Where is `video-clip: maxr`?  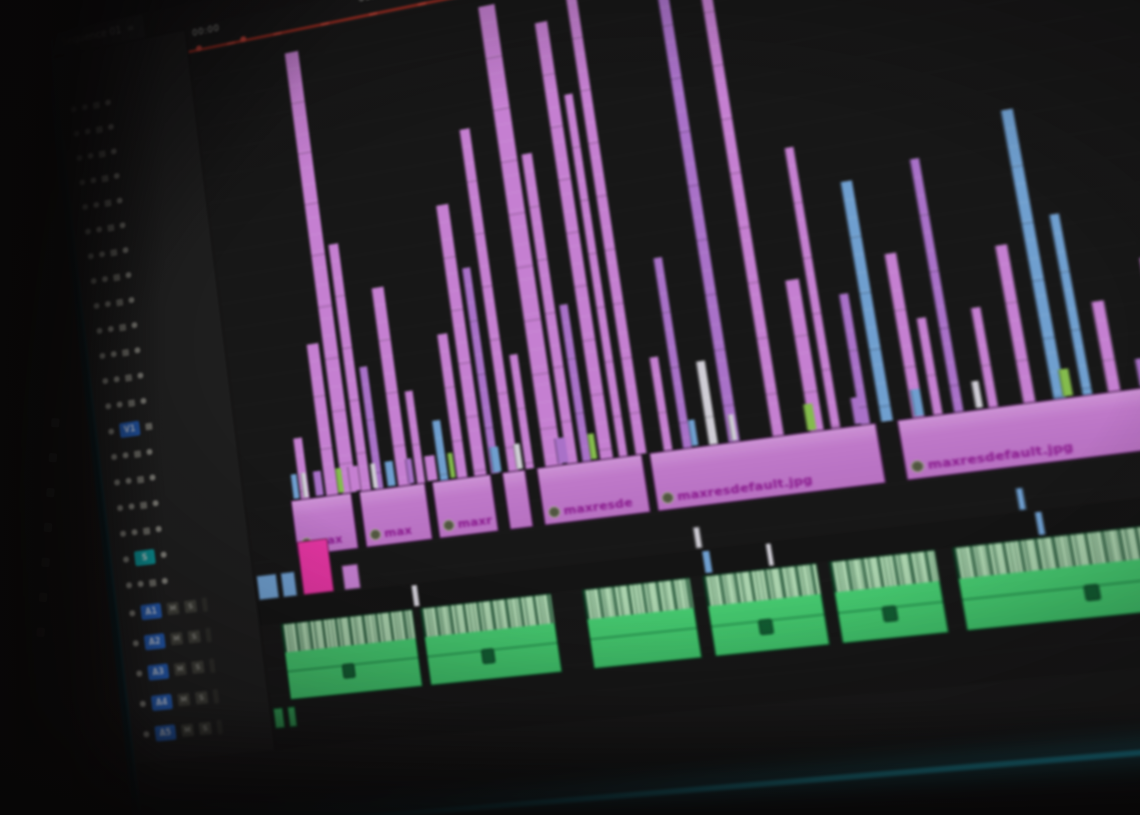
video-clip: maxr is located at coordinates (465, 506).